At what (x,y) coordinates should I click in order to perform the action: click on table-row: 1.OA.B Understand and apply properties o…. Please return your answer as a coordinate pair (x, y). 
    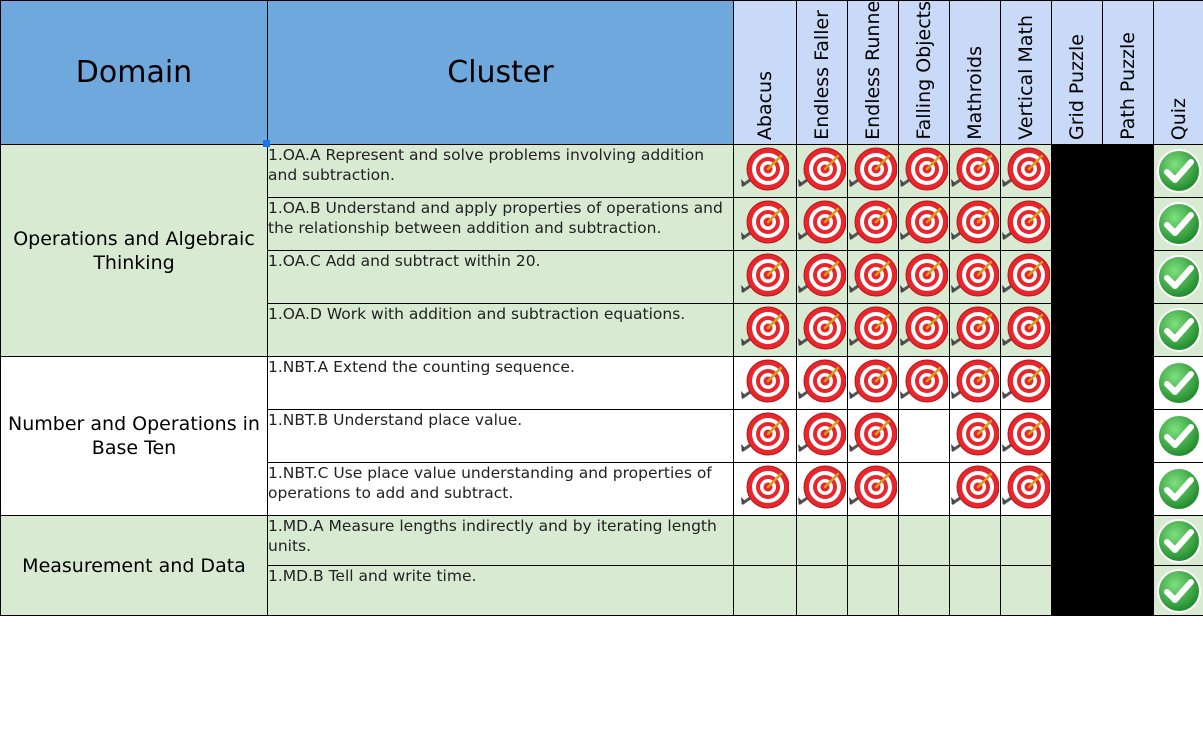
    Looking at the image, I should click on (602, 224).